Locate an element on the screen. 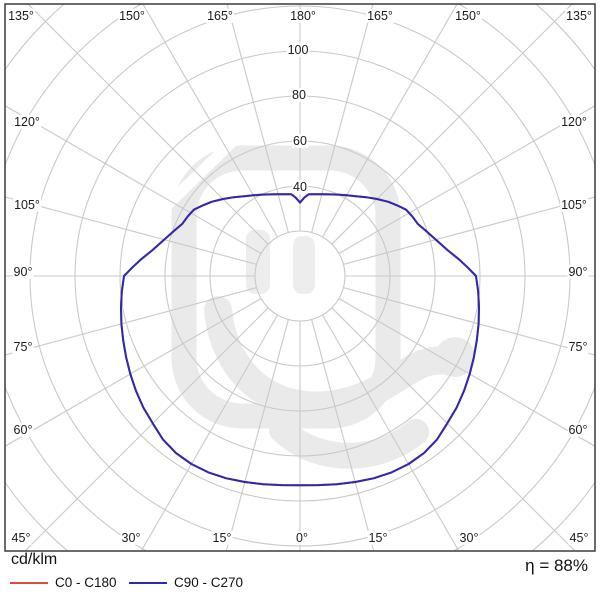  angle-tick-label: 180° is located at coordinates (303, 16).